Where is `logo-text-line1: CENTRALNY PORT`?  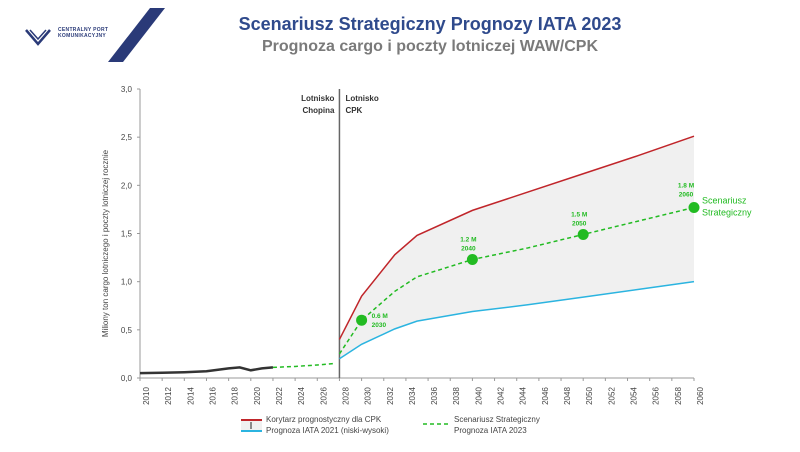
logo-text-line1: CENTRALNY PORT is located at coordinates (83, 30).